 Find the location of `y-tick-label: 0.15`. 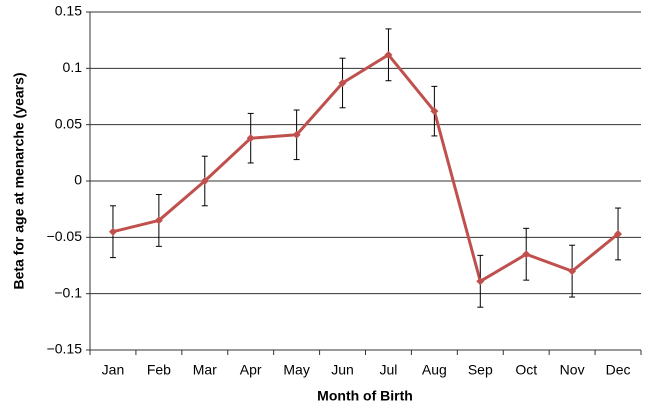

y-tick-label: 0.15 is located at coordinates (68, 11).